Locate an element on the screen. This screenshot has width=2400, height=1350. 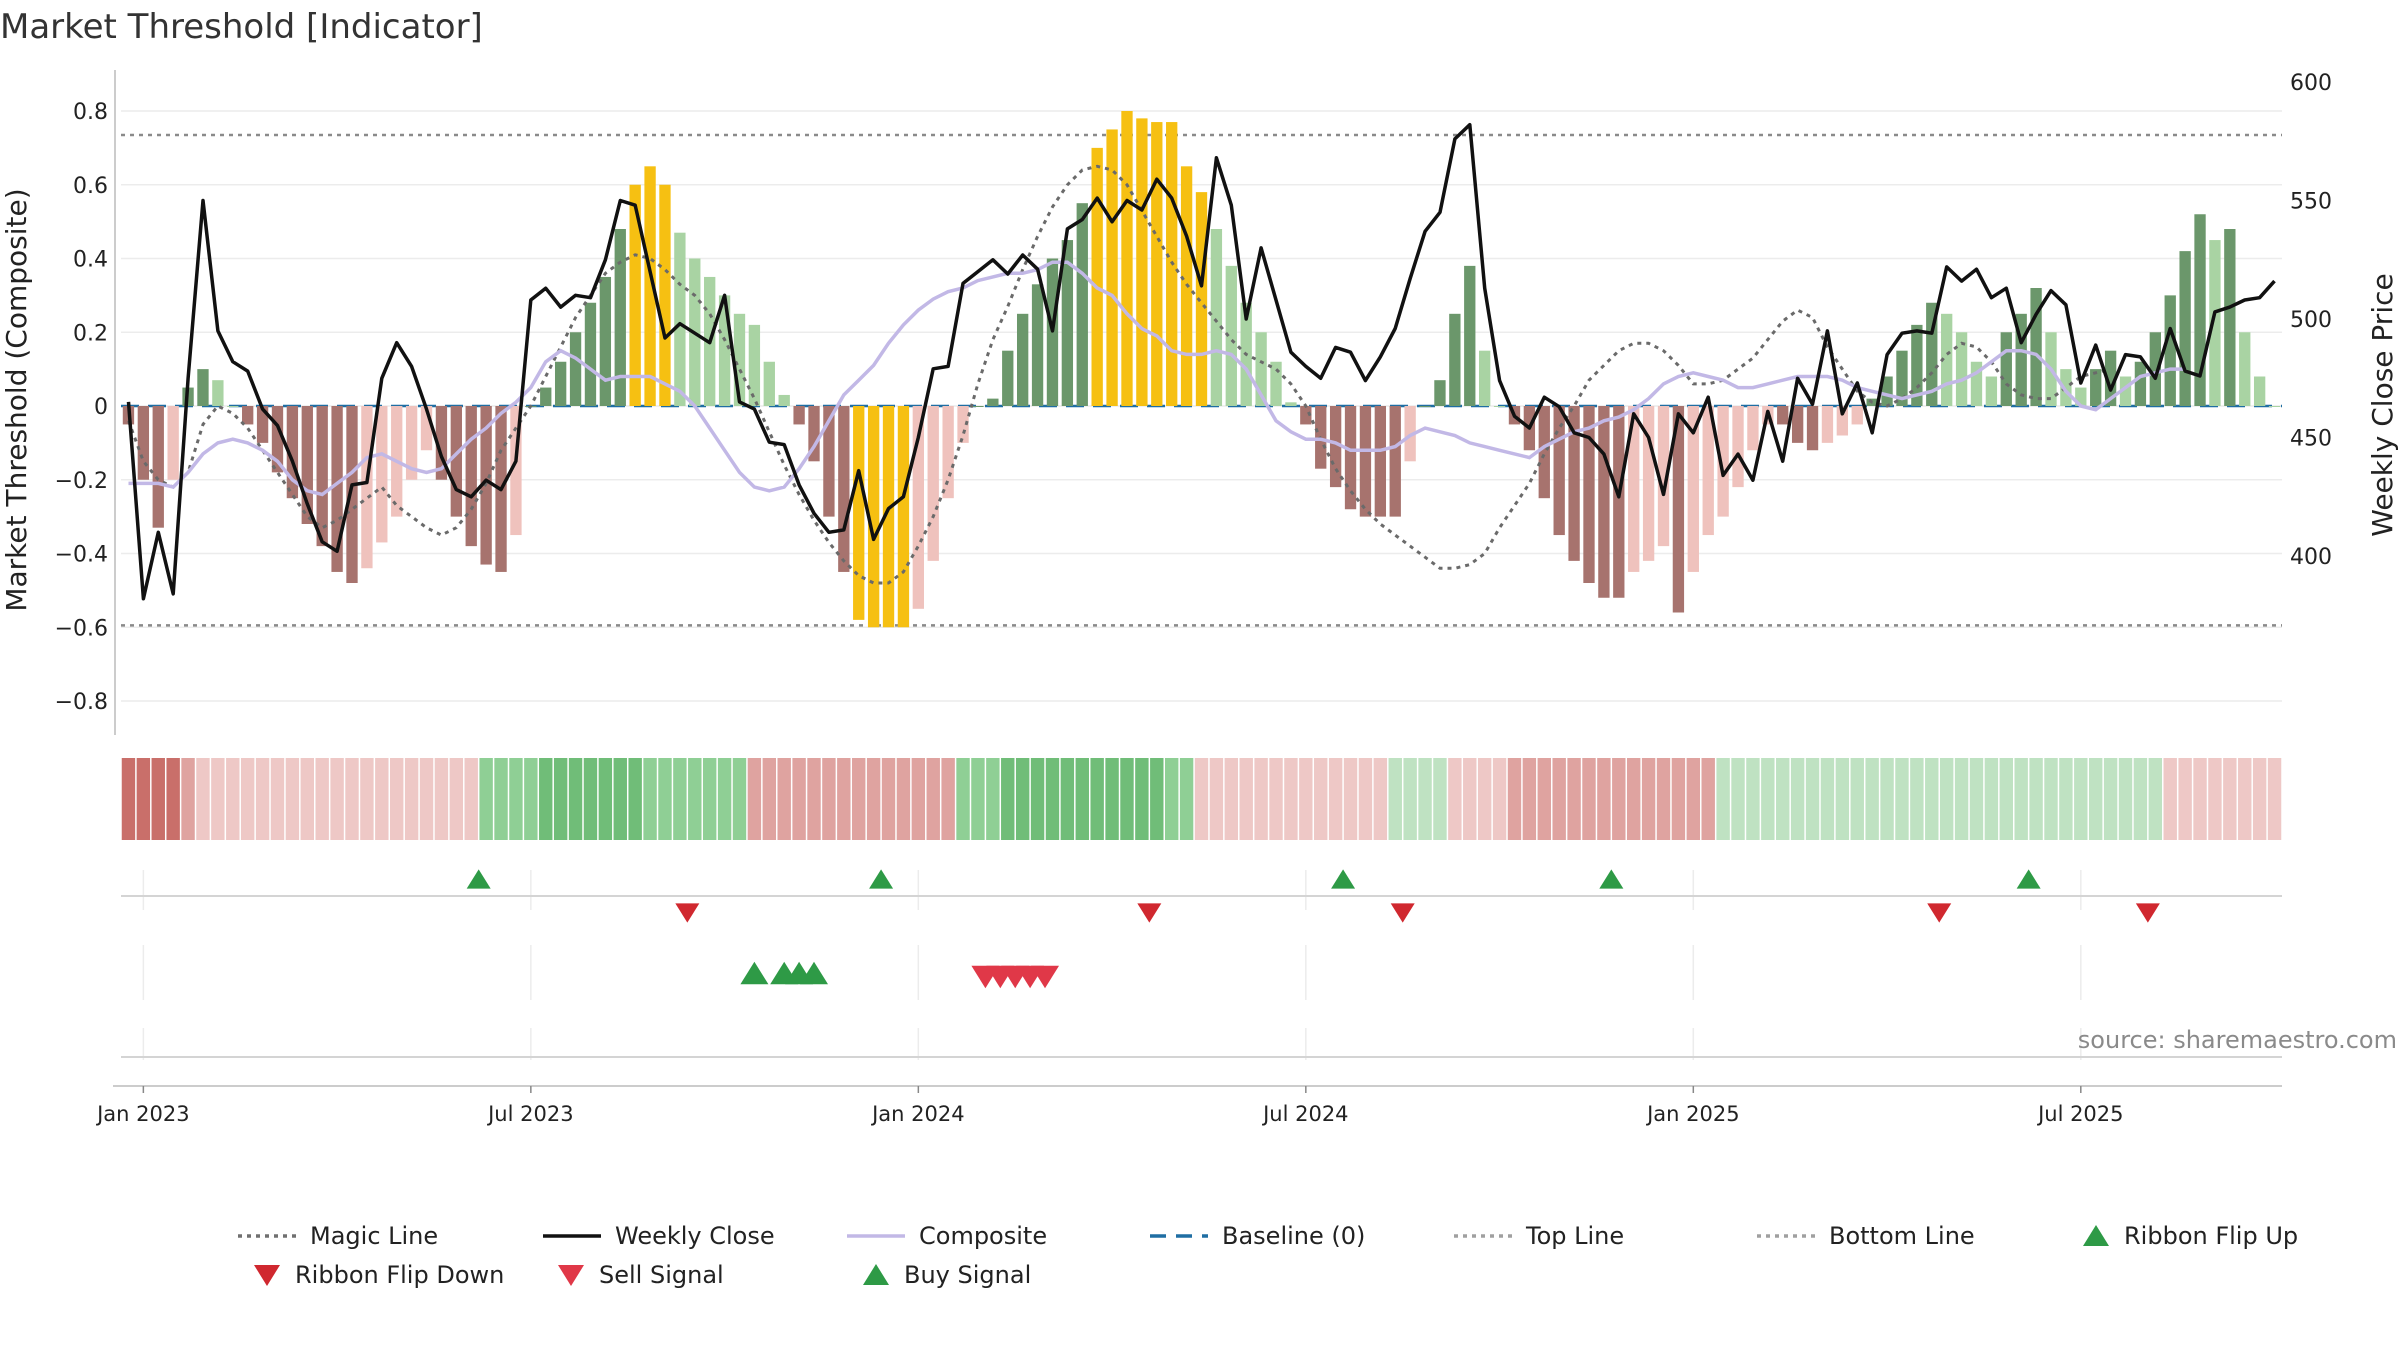
left-tick-label: −0.2 is located at coordinates (81, 481).